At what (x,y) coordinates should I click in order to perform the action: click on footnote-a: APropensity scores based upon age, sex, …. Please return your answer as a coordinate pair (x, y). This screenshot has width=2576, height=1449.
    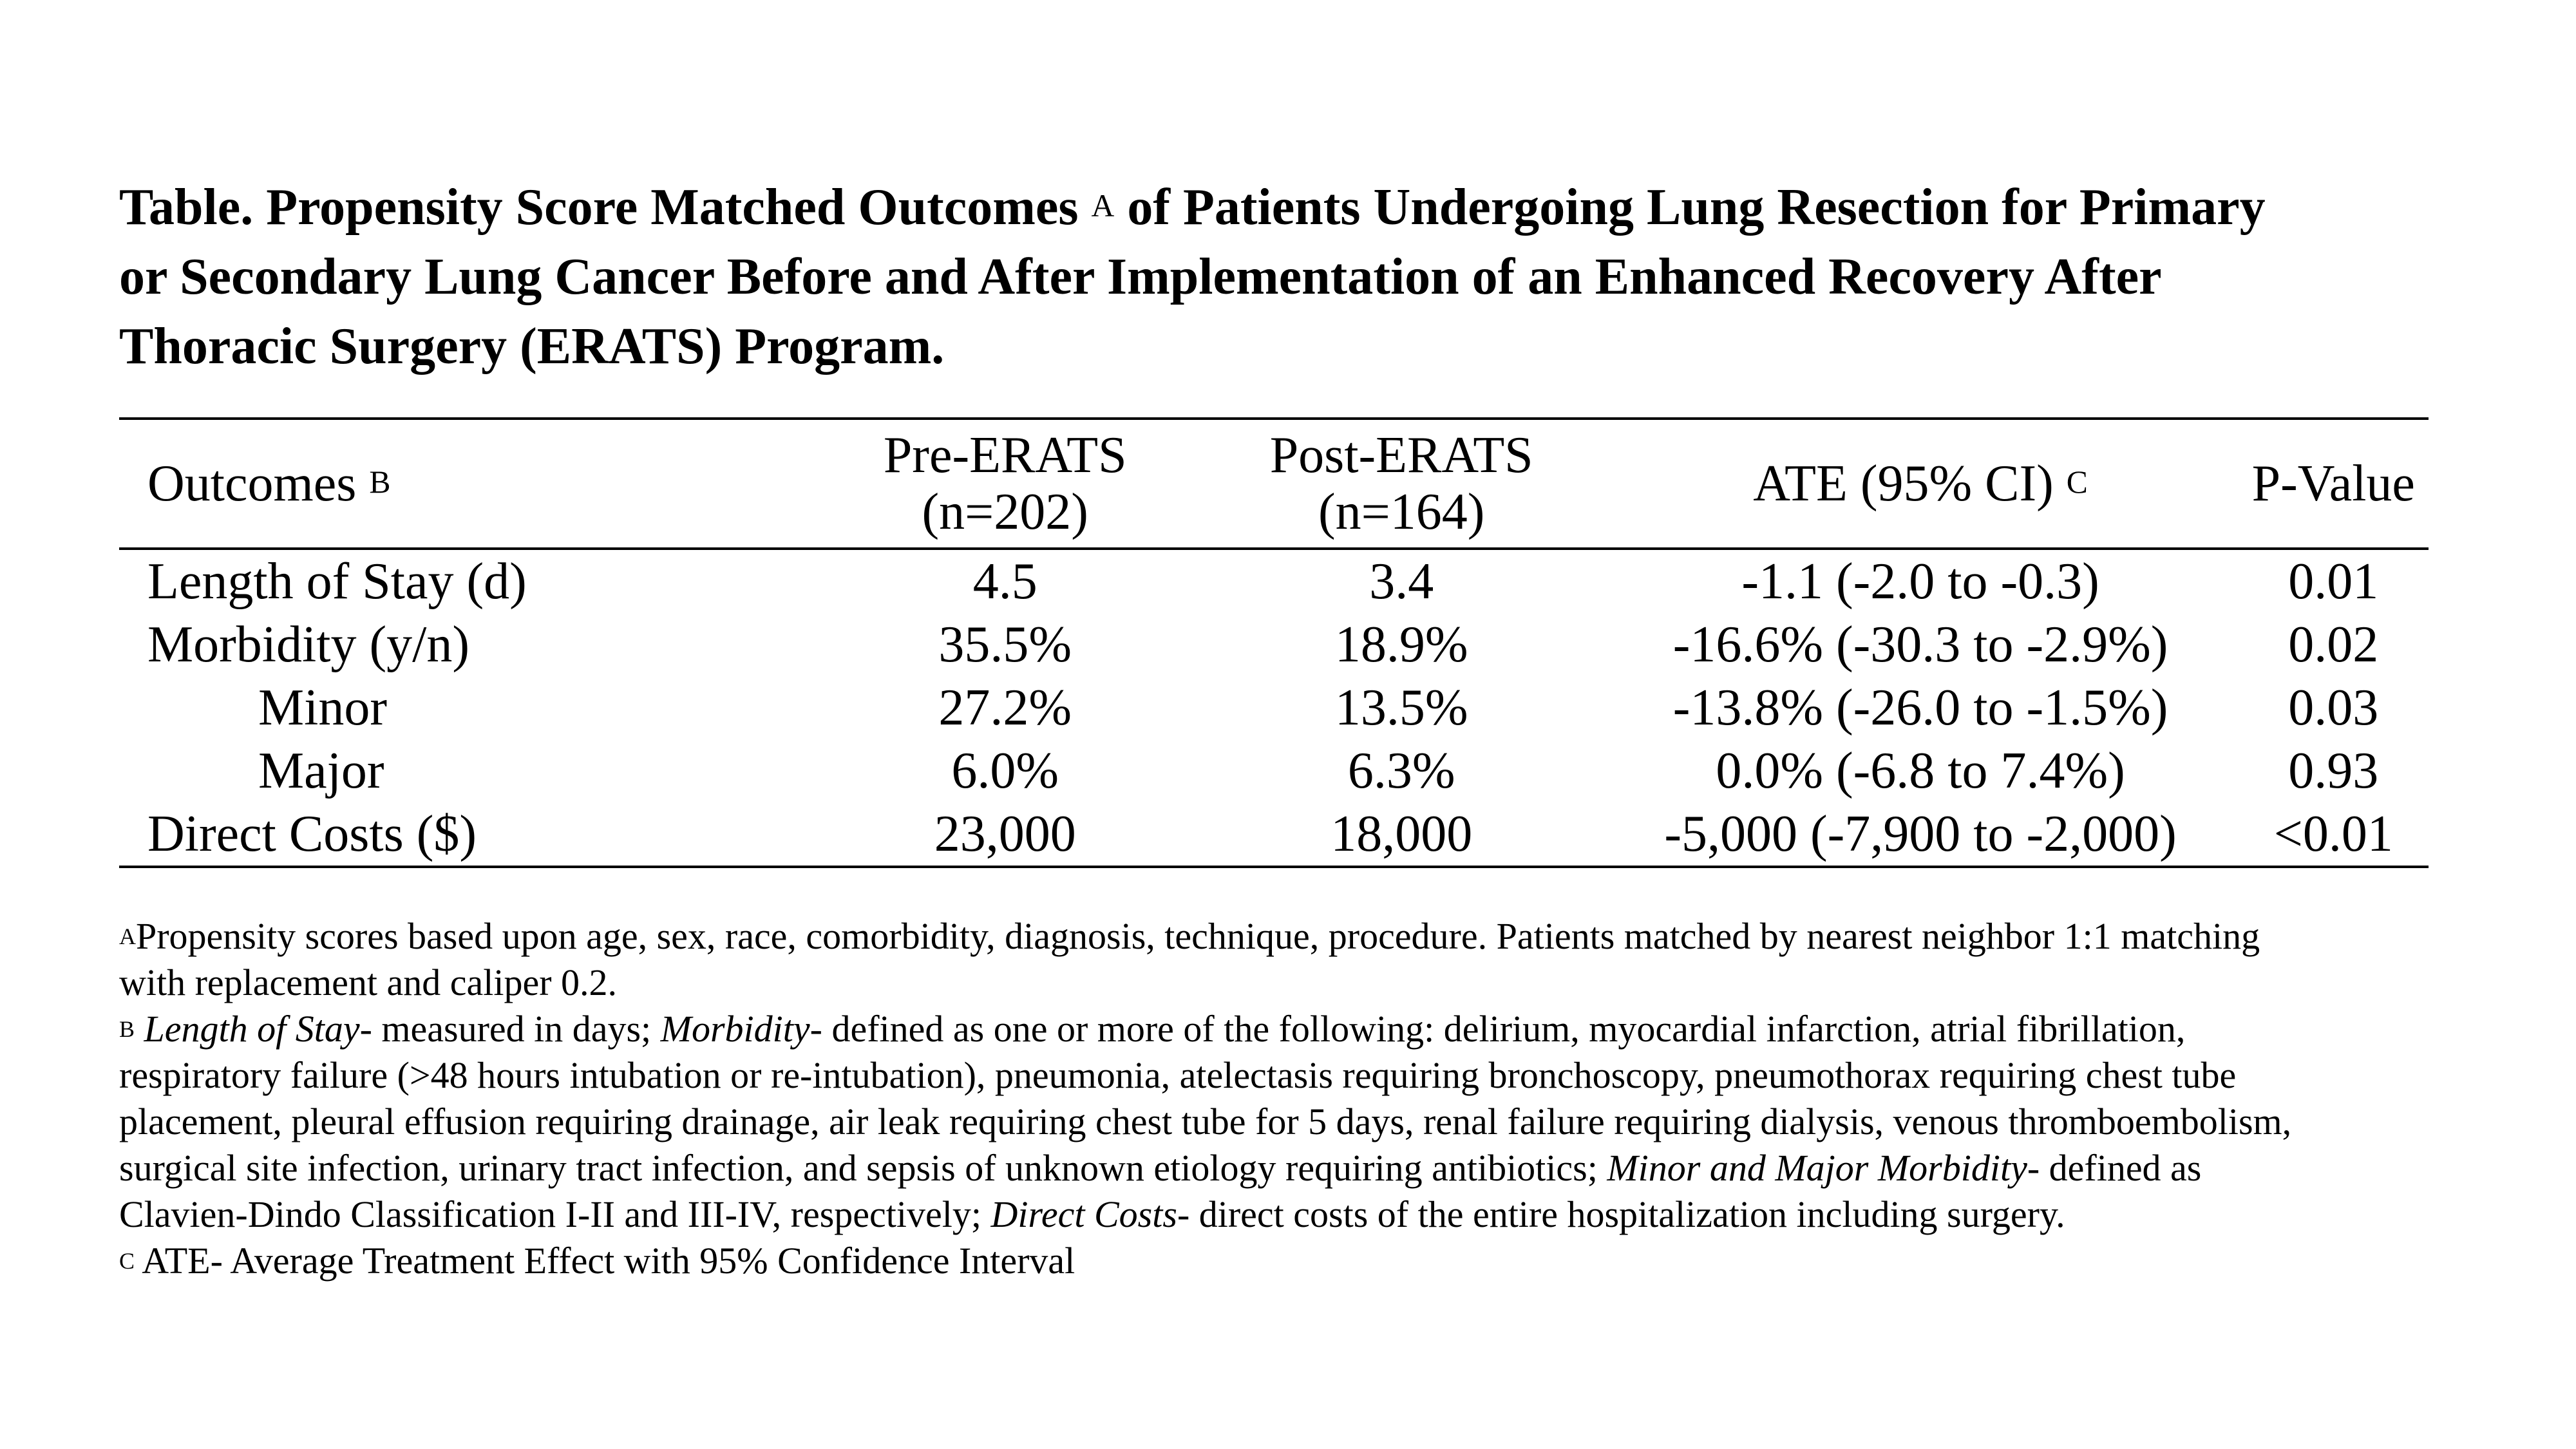
    Looking at the image, I should click on (1291, 959).